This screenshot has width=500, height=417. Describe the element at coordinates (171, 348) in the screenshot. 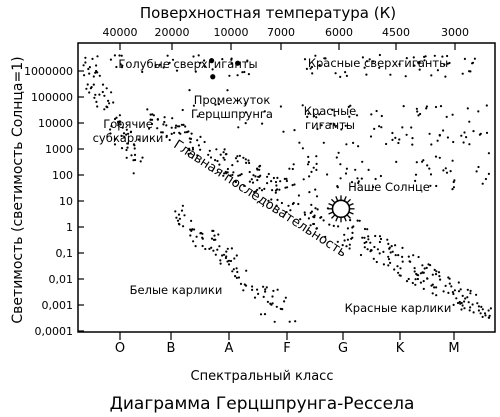

I see `x-tick-label: B` at that location.